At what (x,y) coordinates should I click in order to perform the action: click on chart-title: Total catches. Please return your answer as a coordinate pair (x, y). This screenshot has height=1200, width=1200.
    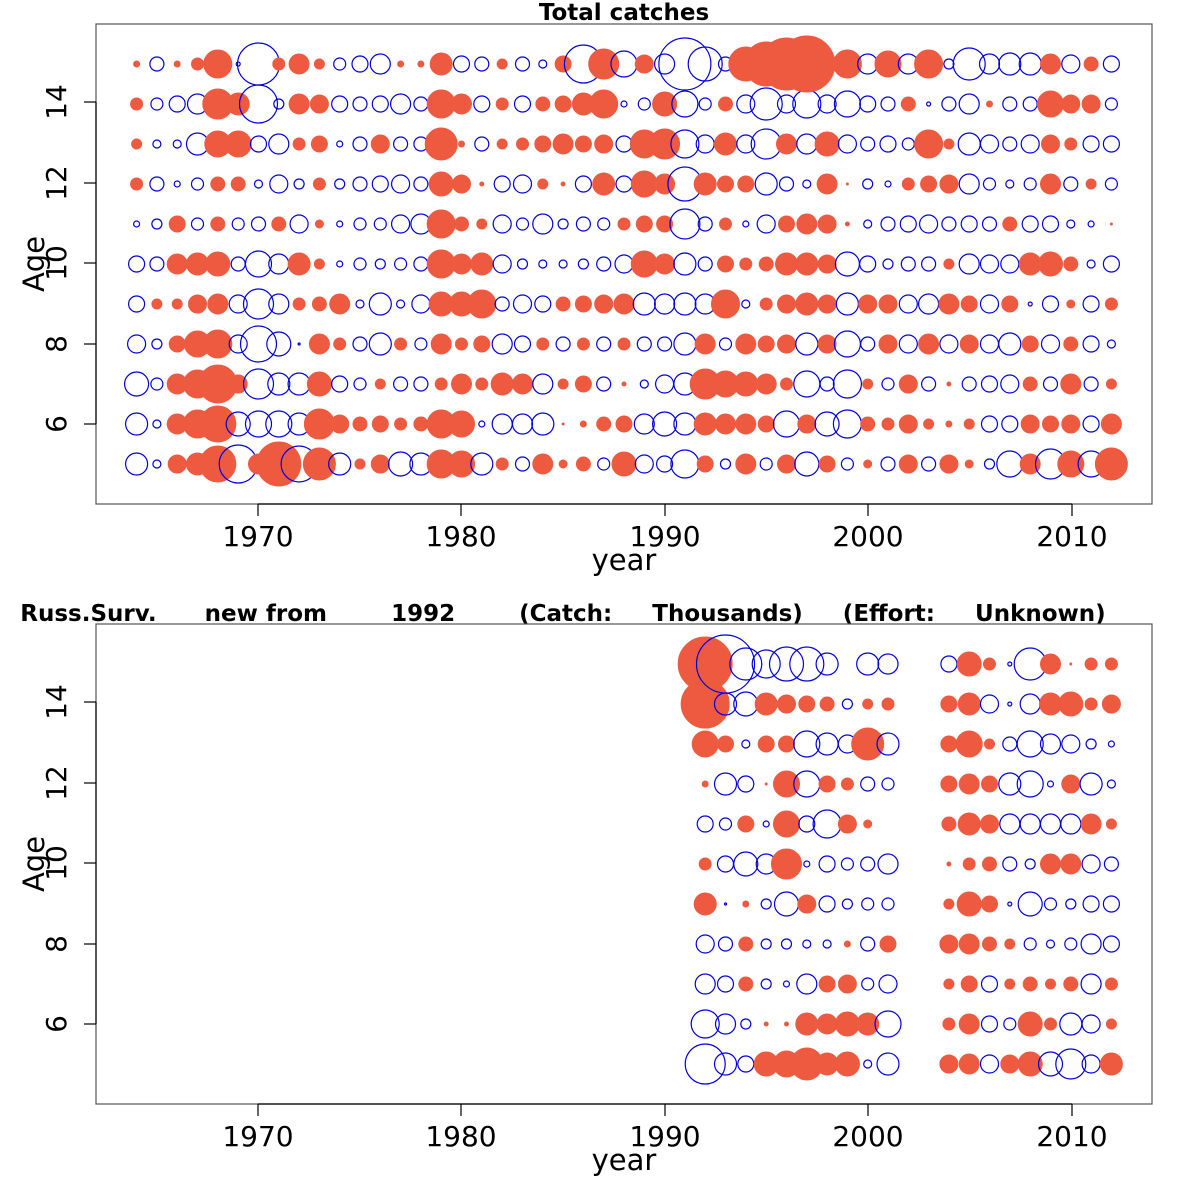
    Looking at the image, I should click on (624, 13).